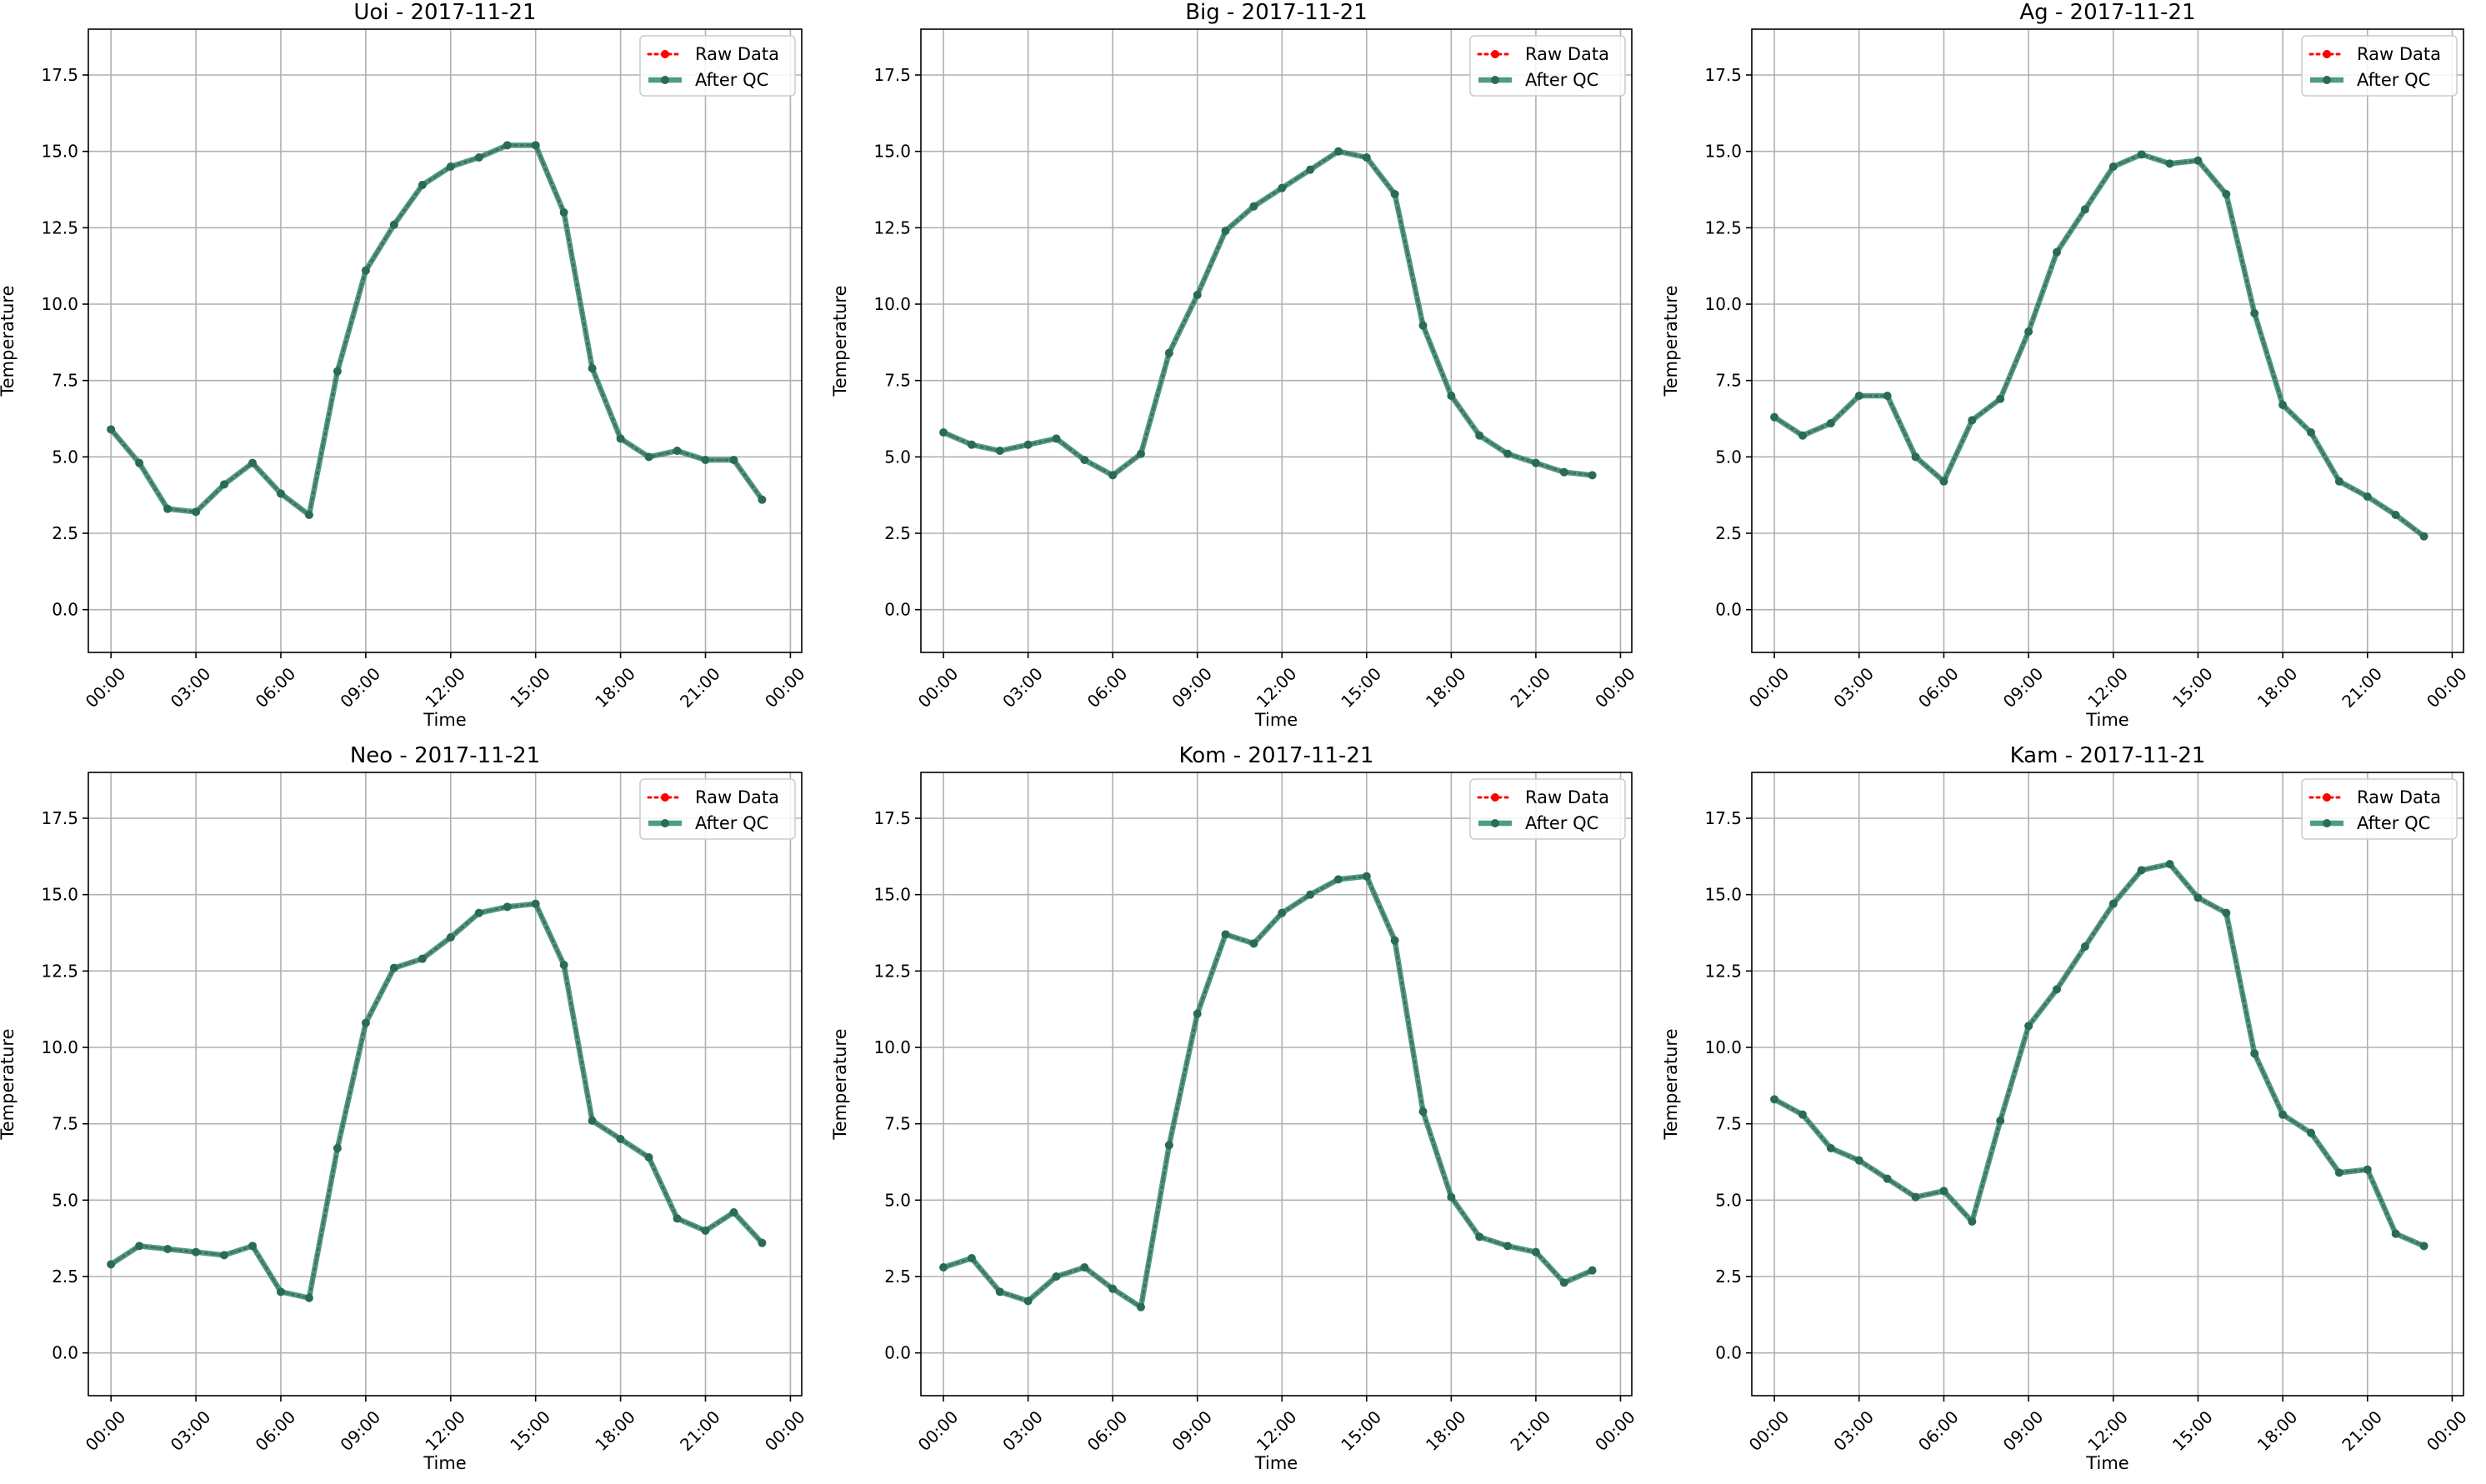  What do you see at coordinates (2379, 66) in the screenshot?
I see `legend: Raw Data After QC` at bounding box center [2379, 66].